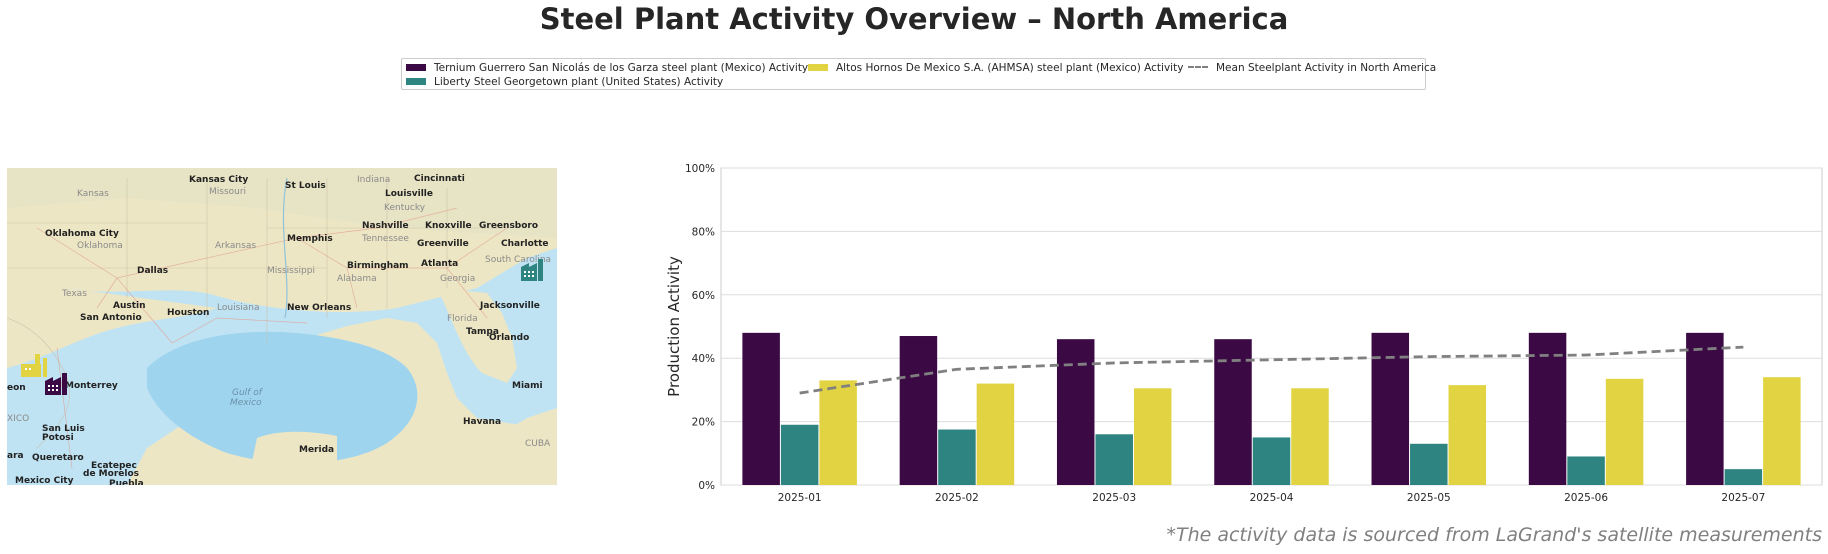  Describe the element at coordinates (409, 194) in the screenshot. I see `map-label: Louisville` at that location.